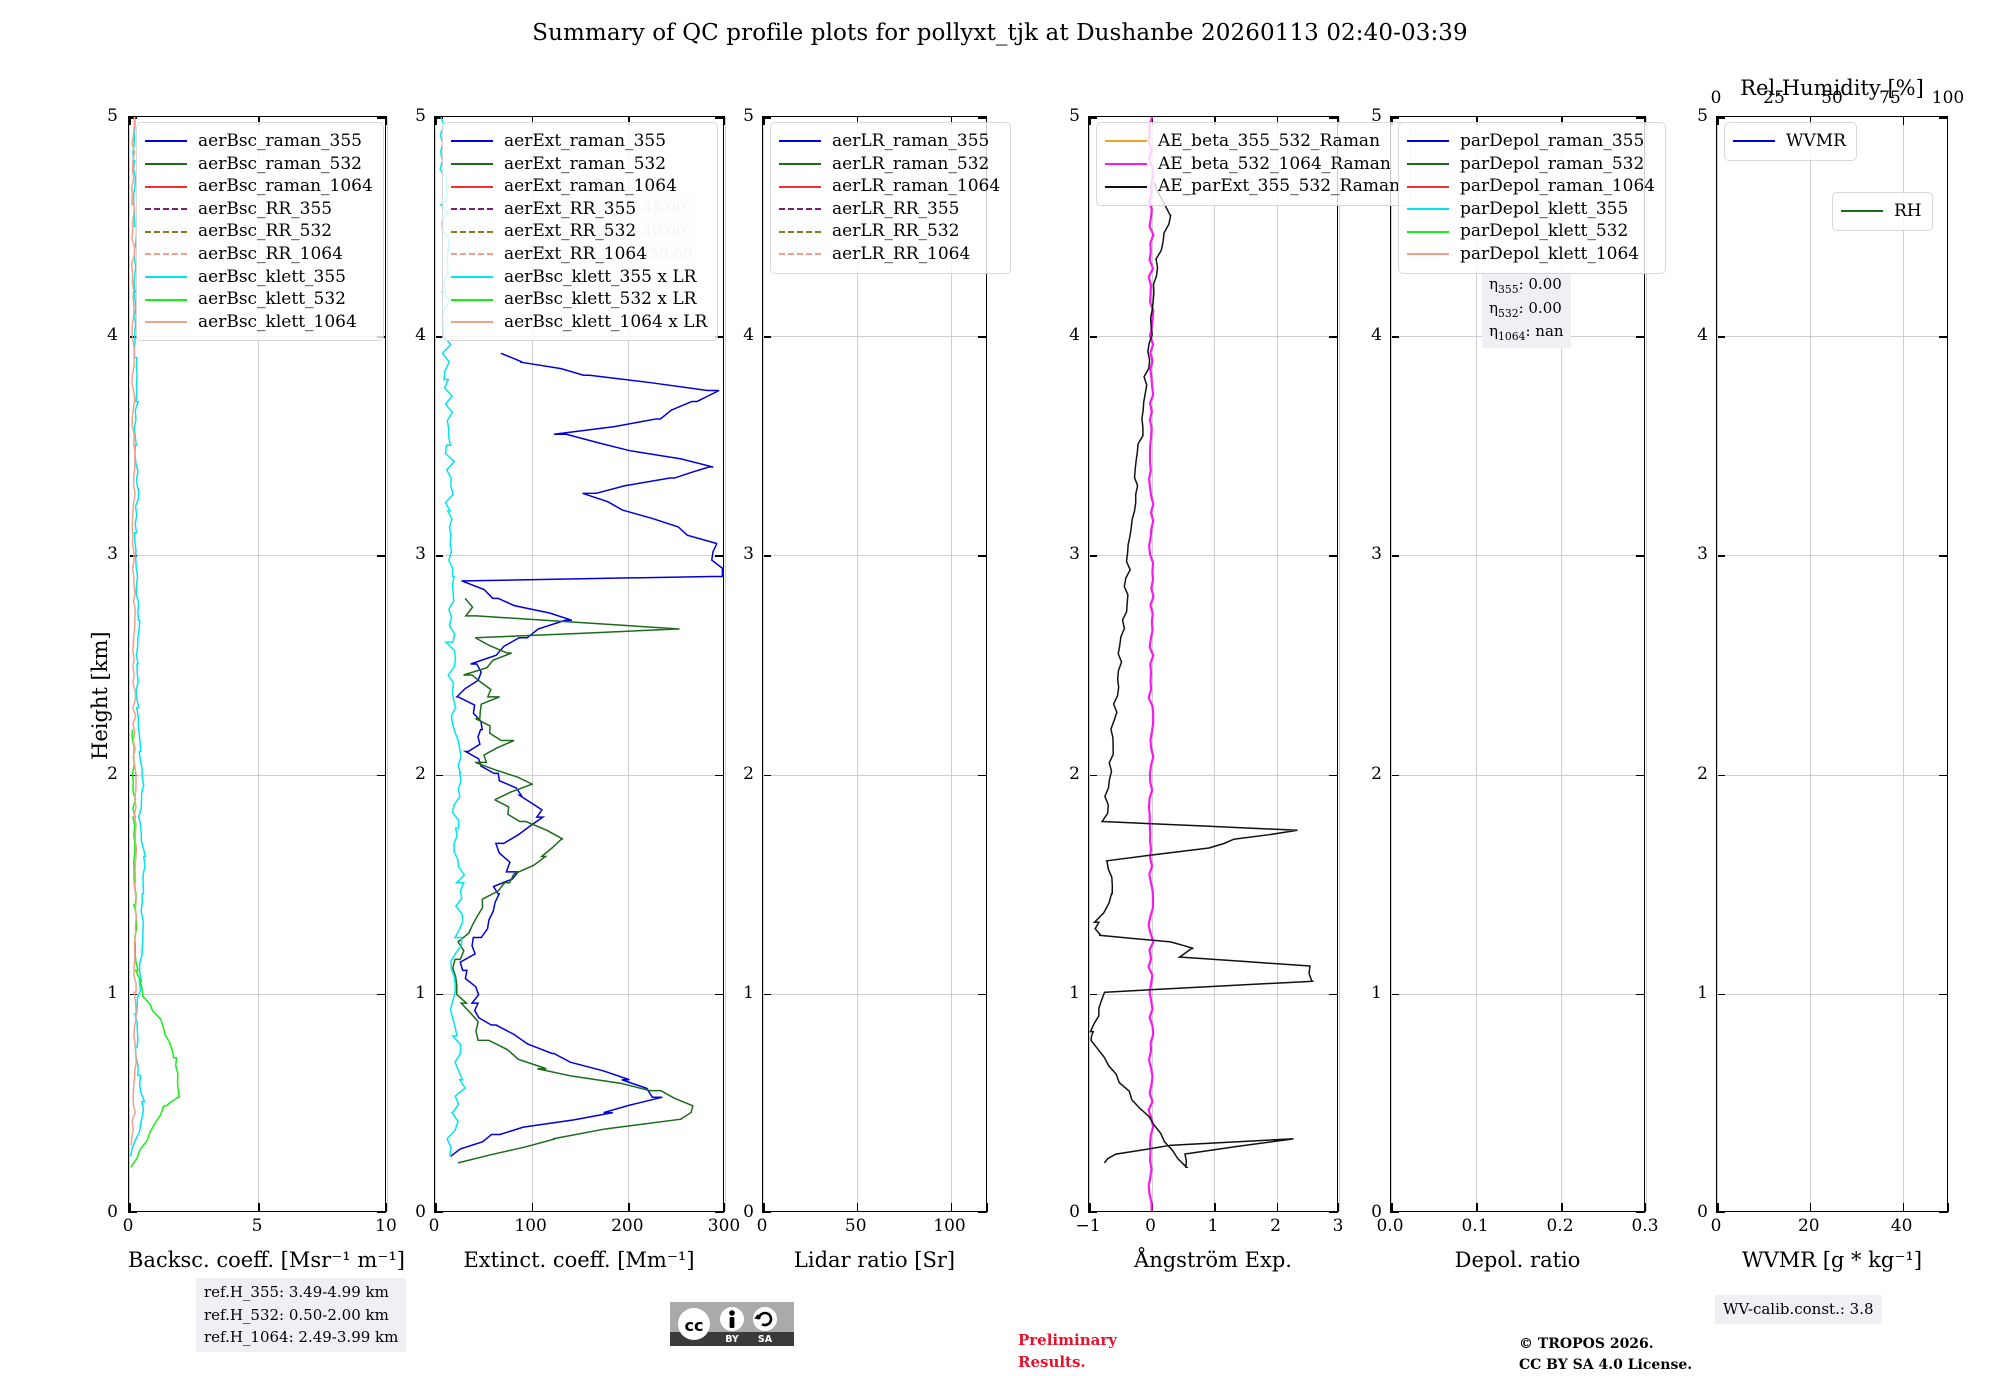 This screenshot has height=1376, width=2000. I want to click on legend-item: aerBsc_klett_355, so click(259, 277).